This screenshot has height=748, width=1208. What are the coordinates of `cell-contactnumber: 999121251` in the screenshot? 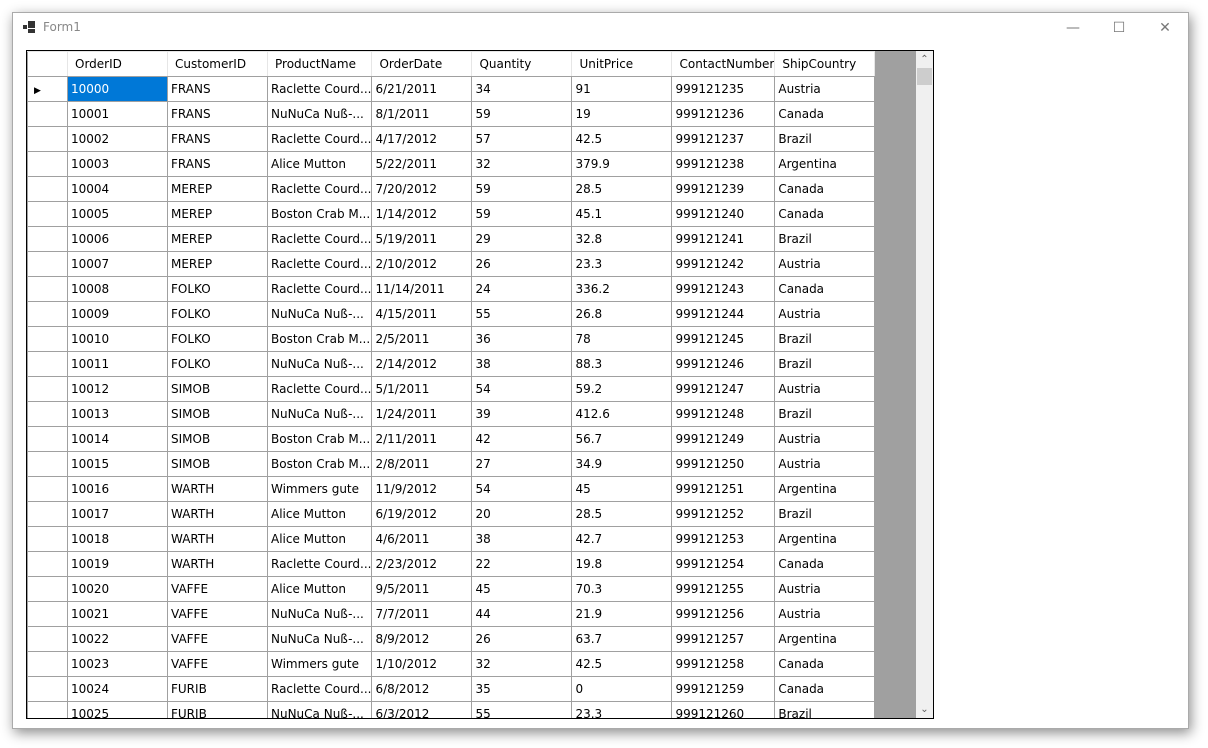 It's located at (723, 489).